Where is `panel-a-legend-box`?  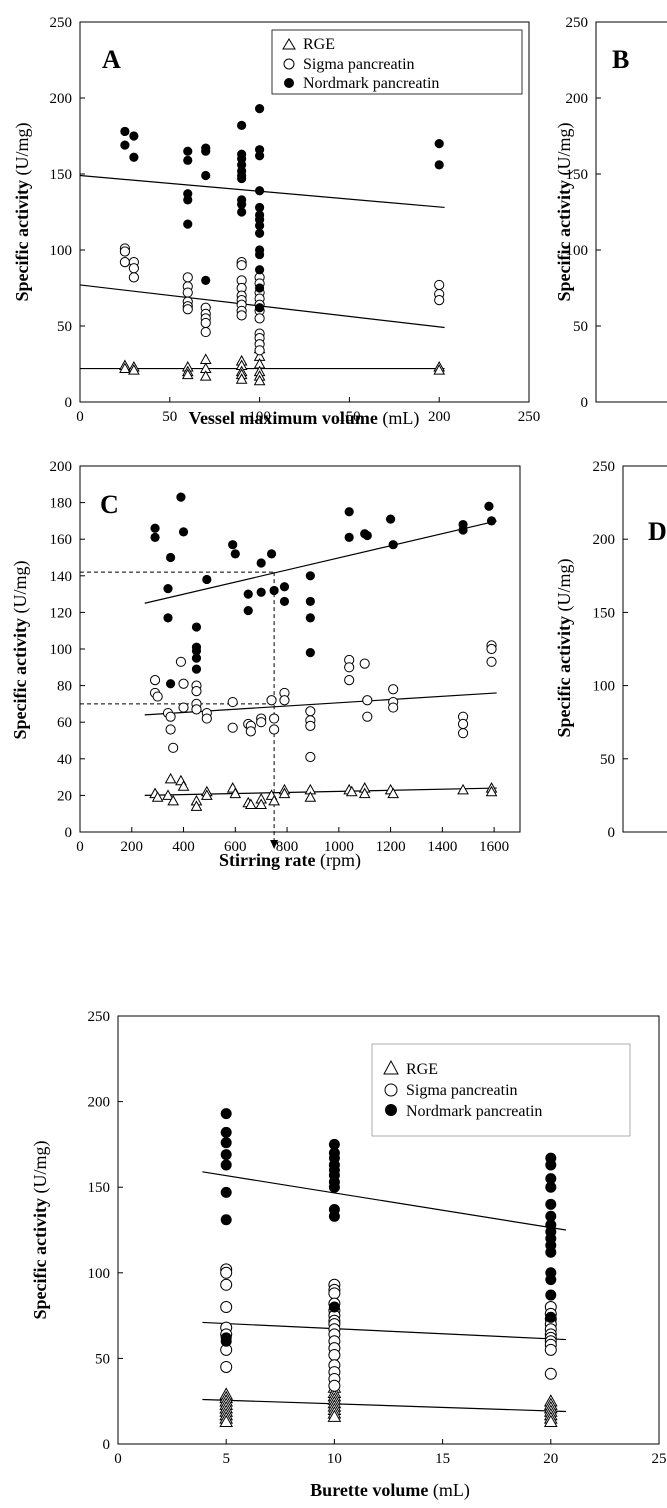 panel-a-legend-box is located at coordinates (397, 62).